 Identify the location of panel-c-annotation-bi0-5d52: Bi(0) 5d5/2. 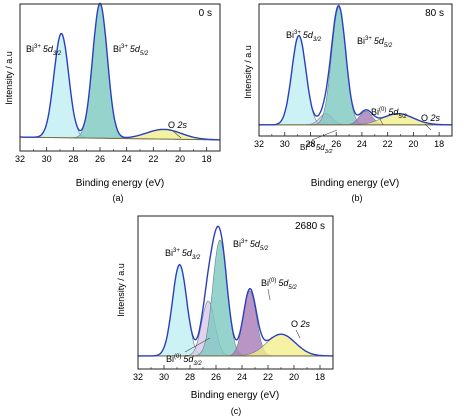
(279, 284).